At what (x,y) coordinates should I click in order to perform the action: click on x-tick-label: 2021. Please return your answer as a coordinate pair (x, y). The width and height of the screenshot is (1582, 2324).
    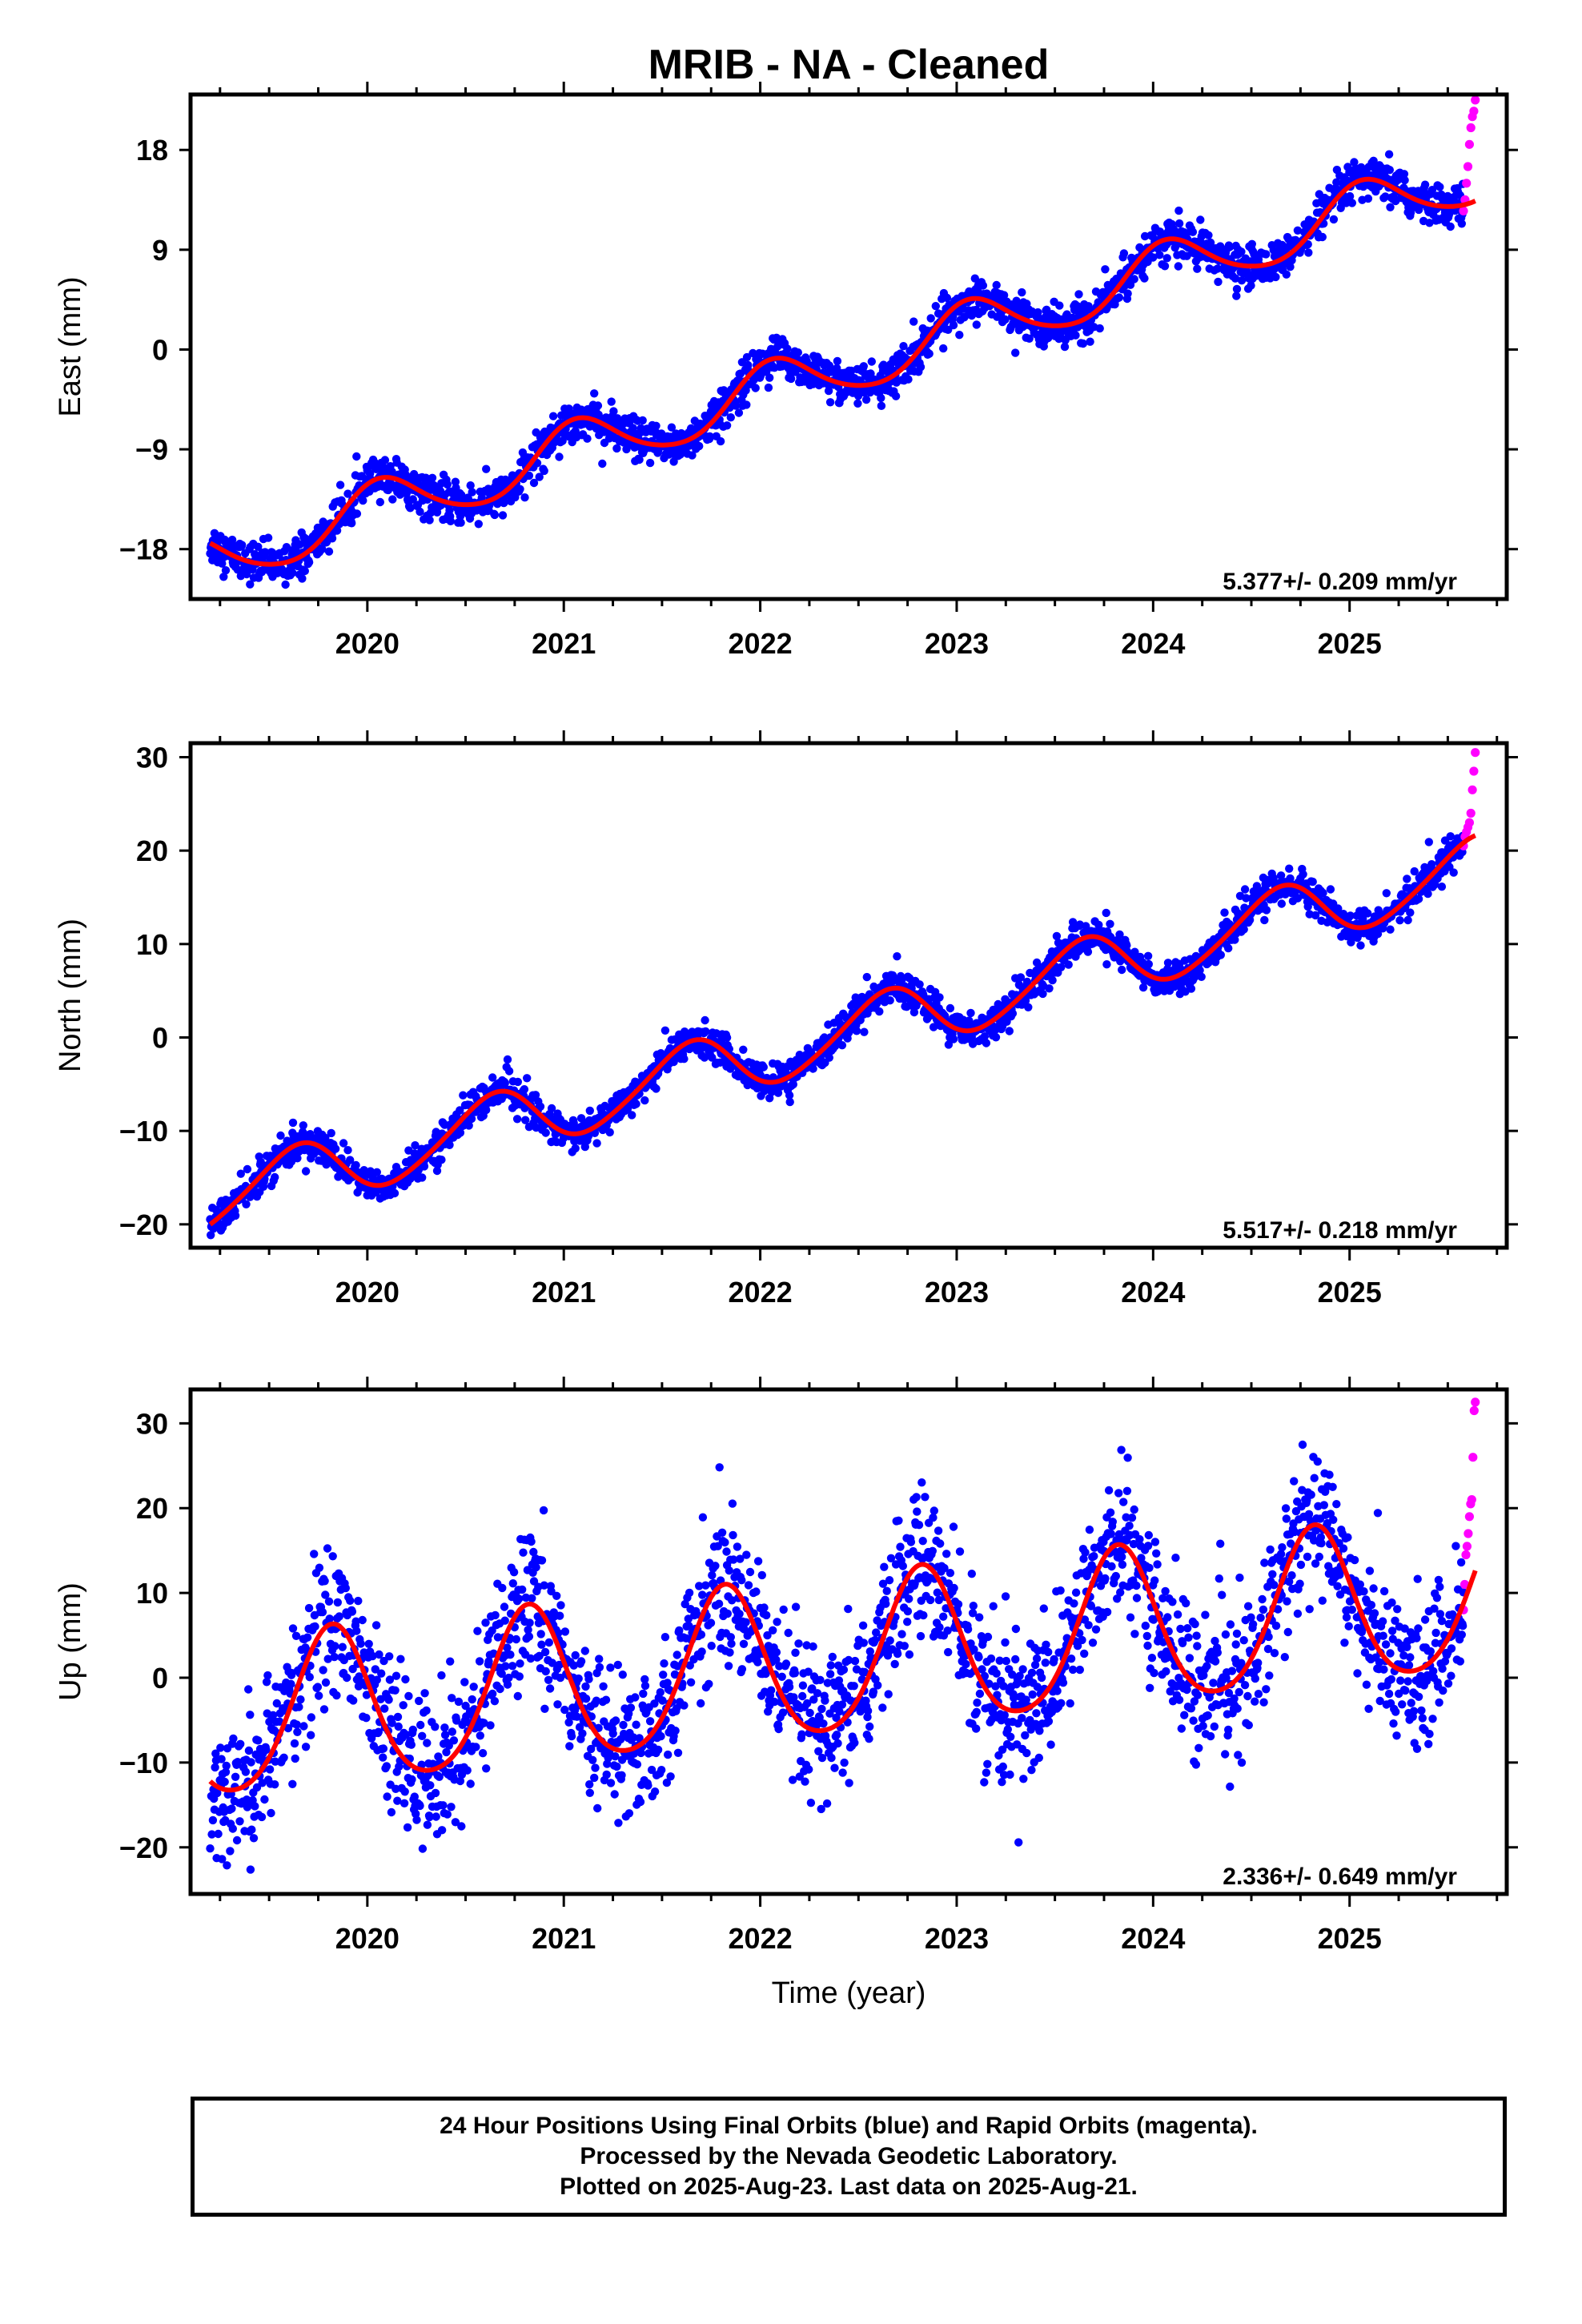
    Looking at the image, I should click on (564, 644).